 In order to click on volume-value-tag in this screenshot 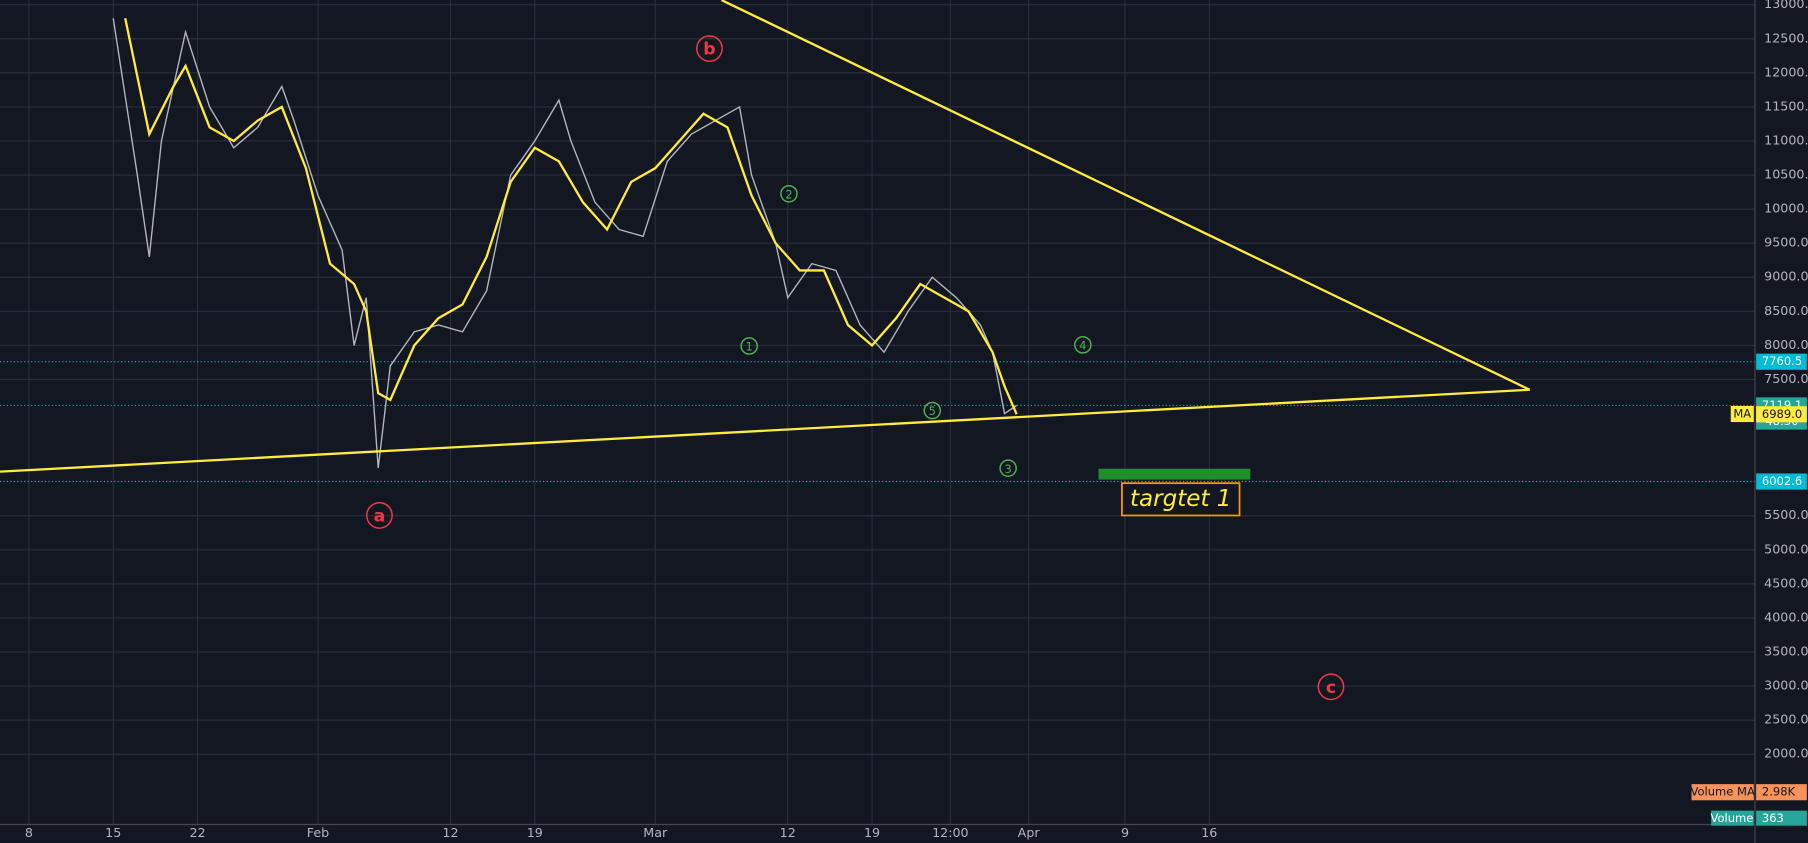, I will do `click(1781, 818)`.